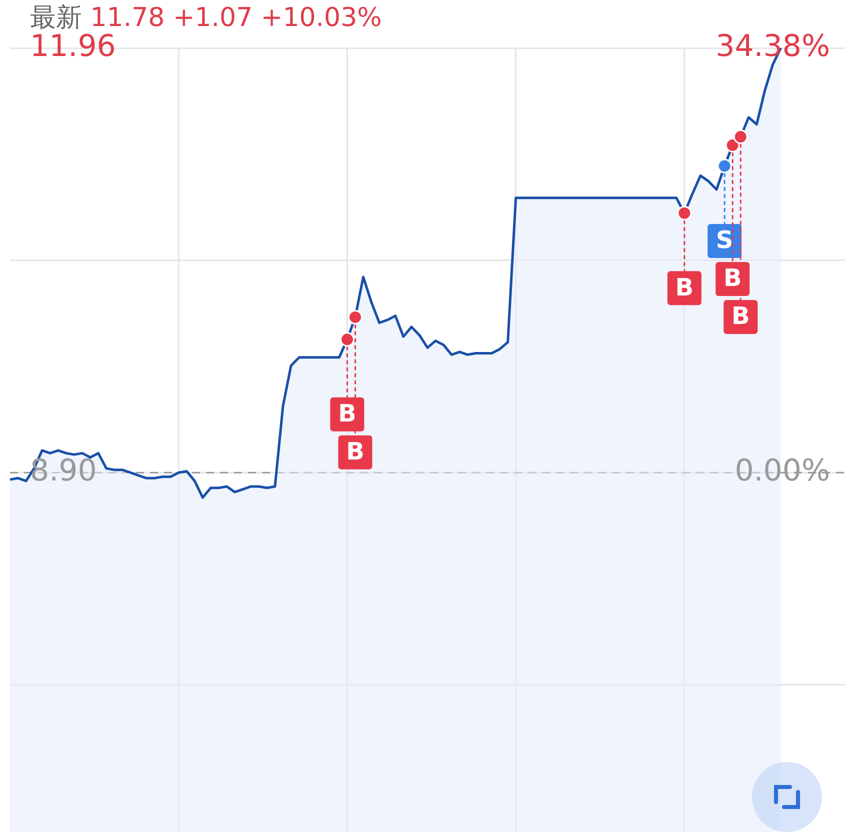 The height and width of the screenshot is (832, 861). Describe the element at coordinates (63, 470) in the screenshot. I see `y-tick-label: 8.90` at that location.